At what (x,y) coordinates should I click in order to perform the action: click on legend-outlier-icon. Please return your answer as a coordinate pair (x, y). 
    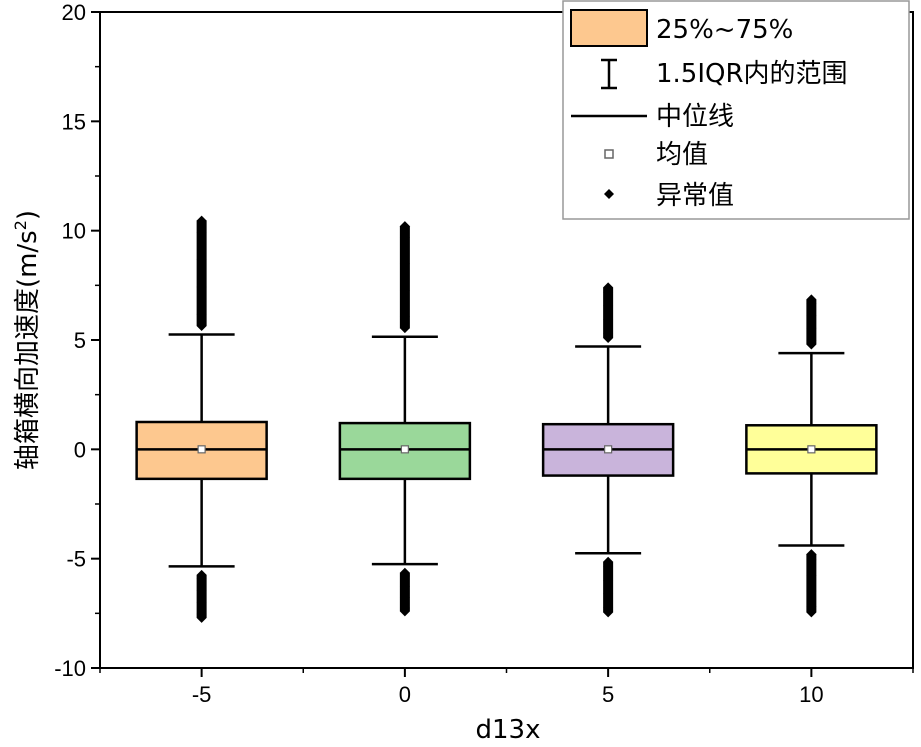
    Looking at the image, I should click on (609, 194).